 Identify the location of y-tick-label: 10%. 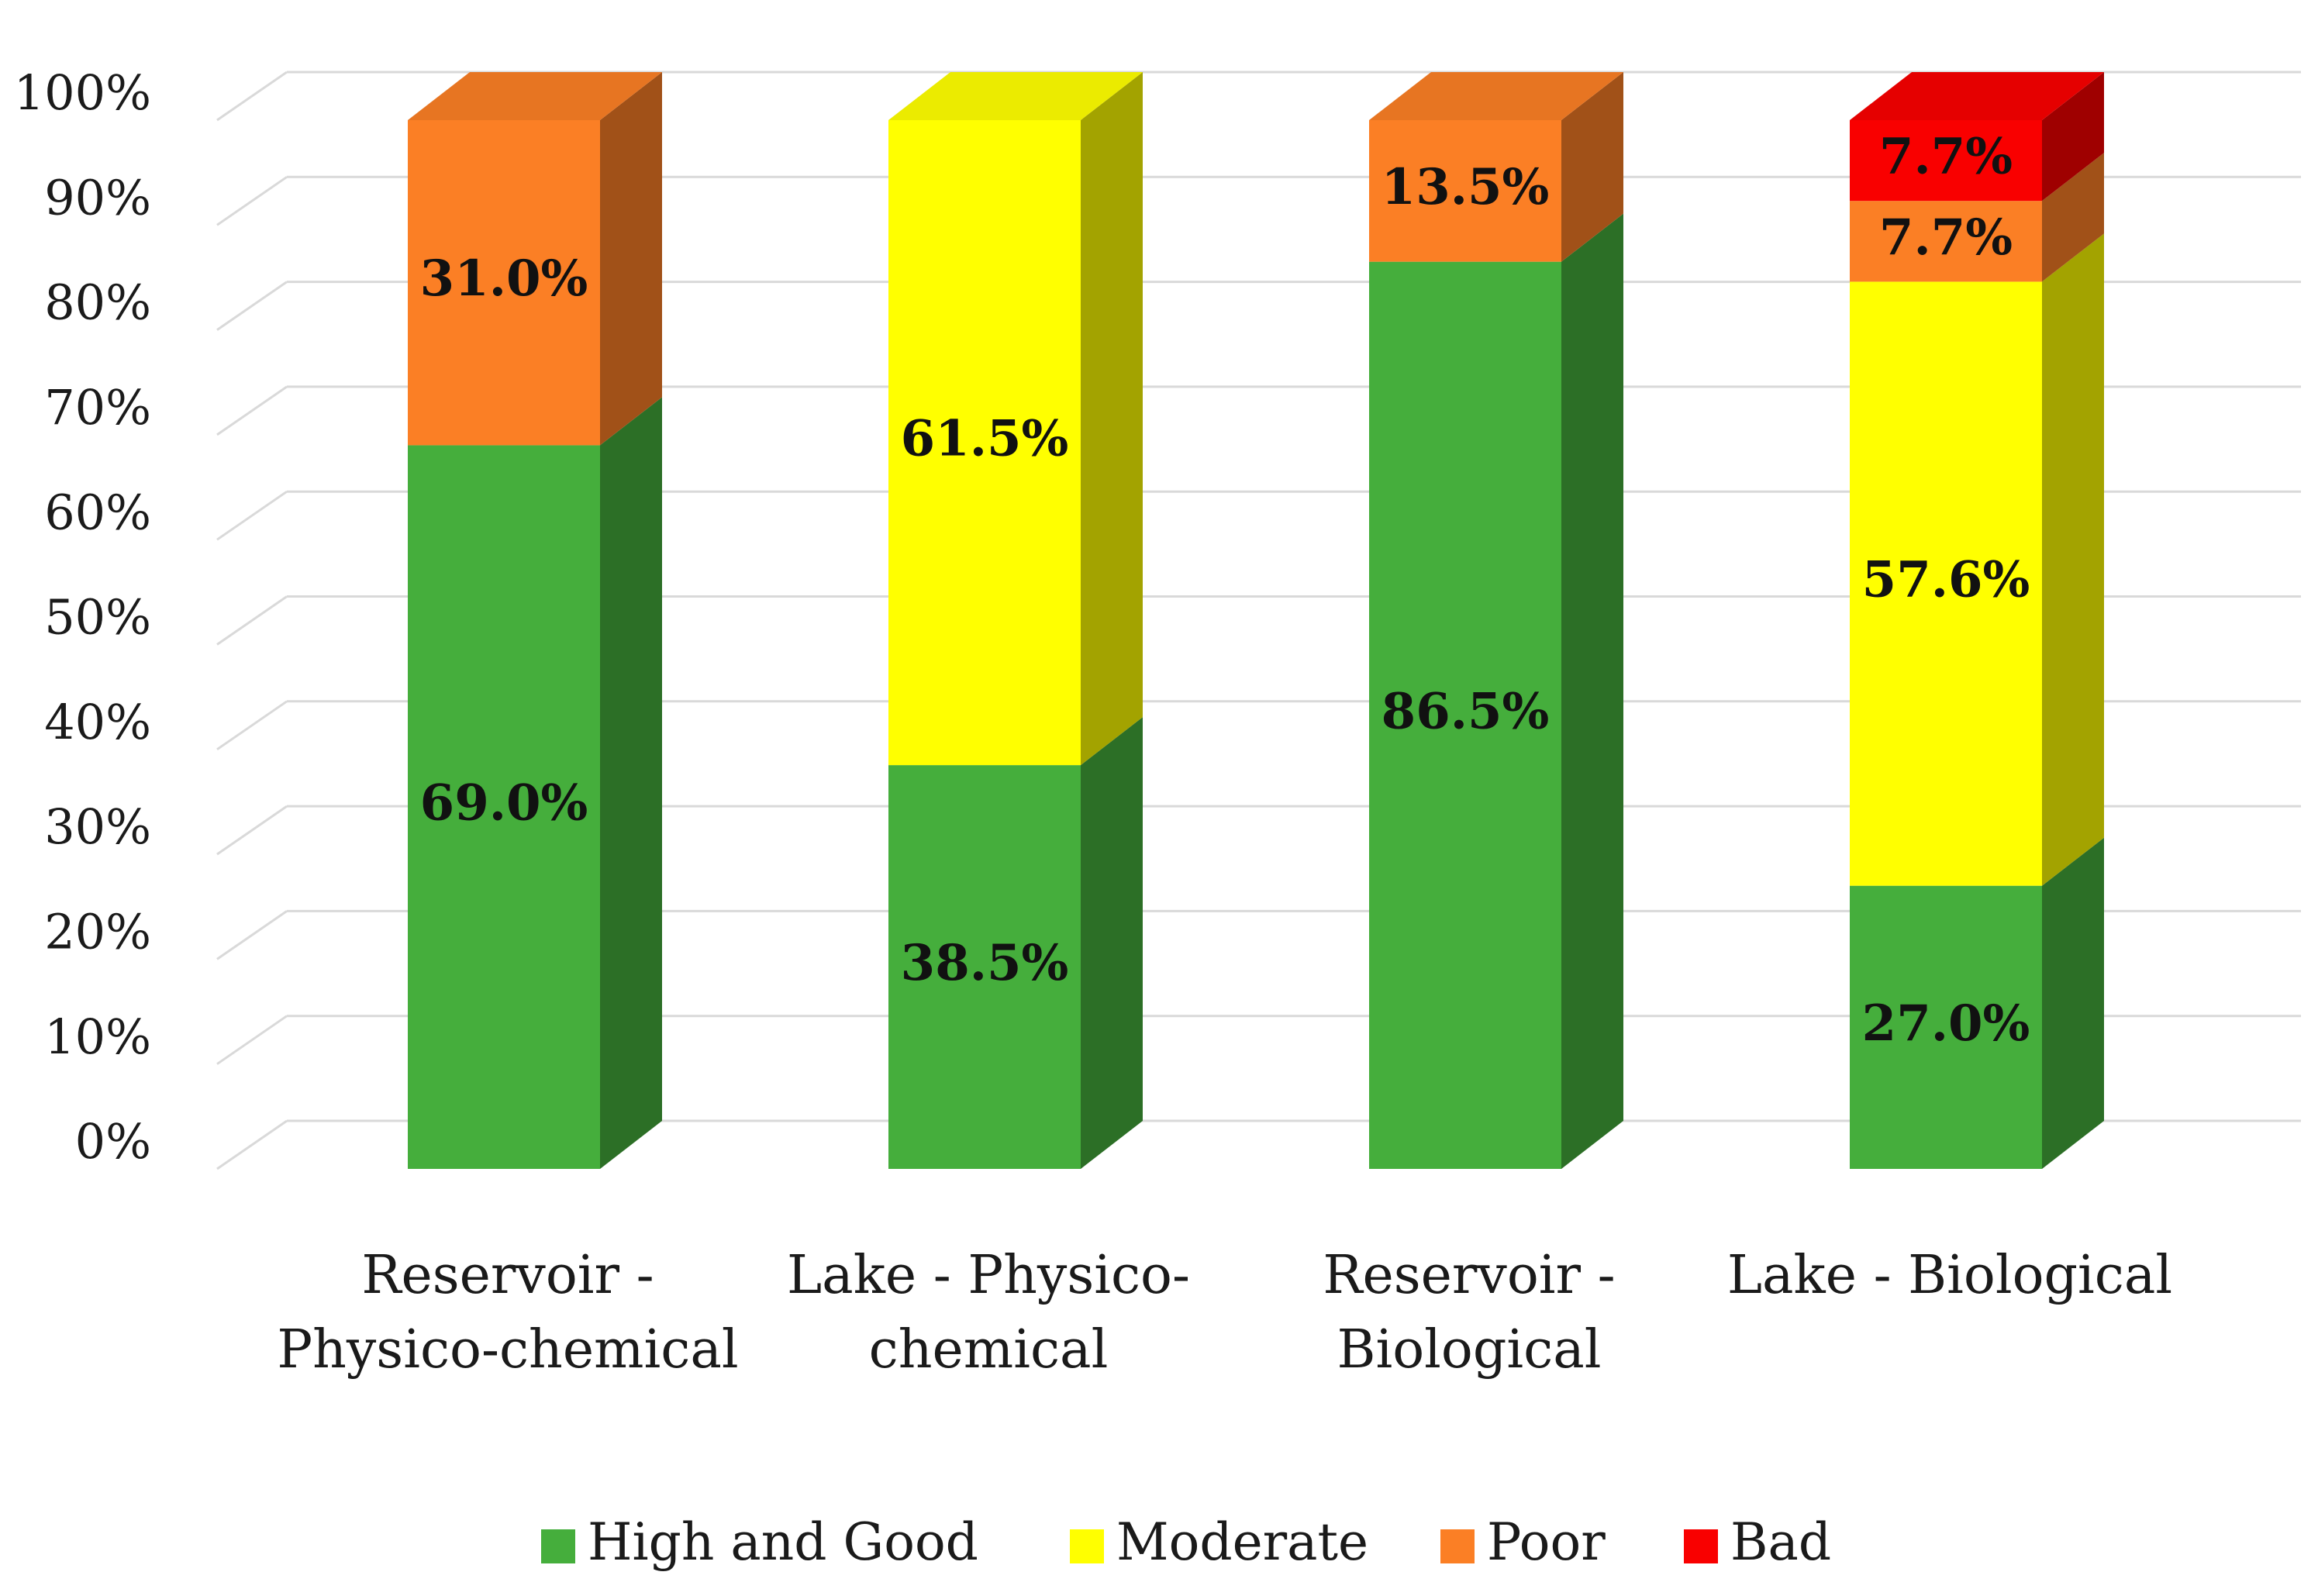
(98, 1036).